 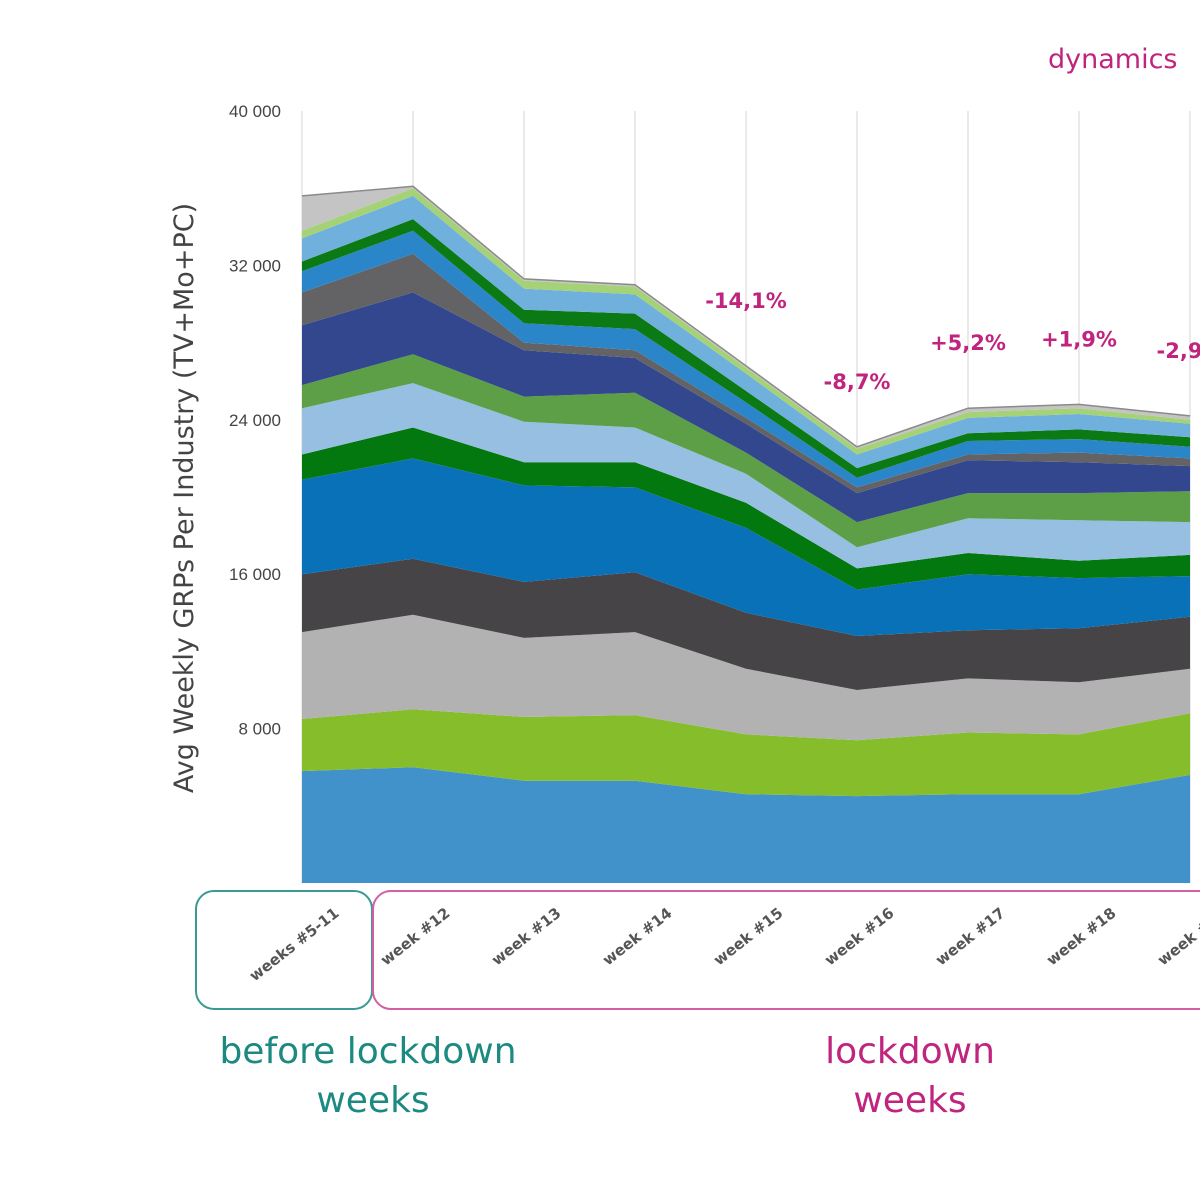 What do you see at coordinates (968, 343) in the screenshot?
I see `percent-change-label: +5,2%` at bounding box center [968, 343].